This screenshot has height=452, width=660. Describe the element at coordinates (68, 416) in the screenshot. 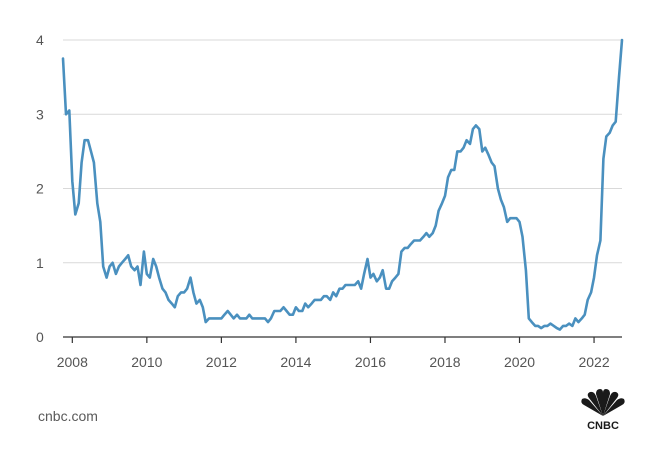

I see `source-label: cnbc.com` at that location.